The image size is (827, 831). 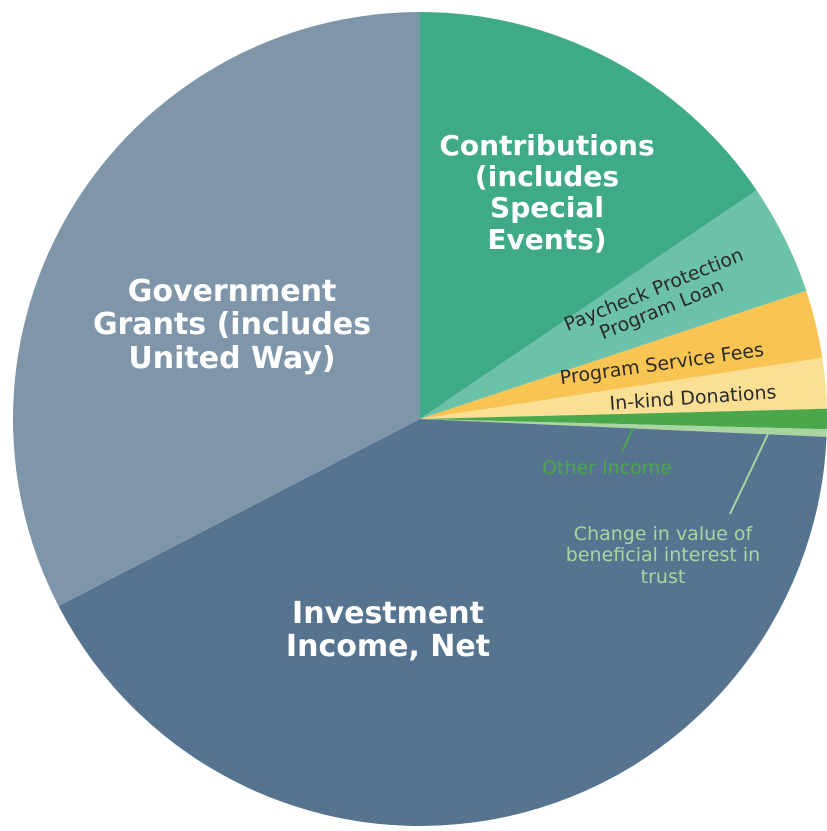 I want to click on slice-label: Contributions (includes Special Events), so click(x=547, y=192).